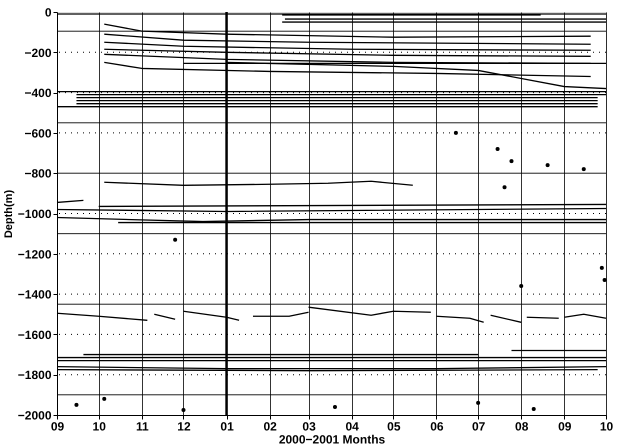 This screenshot has width=621, height=447. What do you see at coordinates (38, 133) in the screenshot?
I see `y-tick-label: −600` at bounding box center [38, 133].